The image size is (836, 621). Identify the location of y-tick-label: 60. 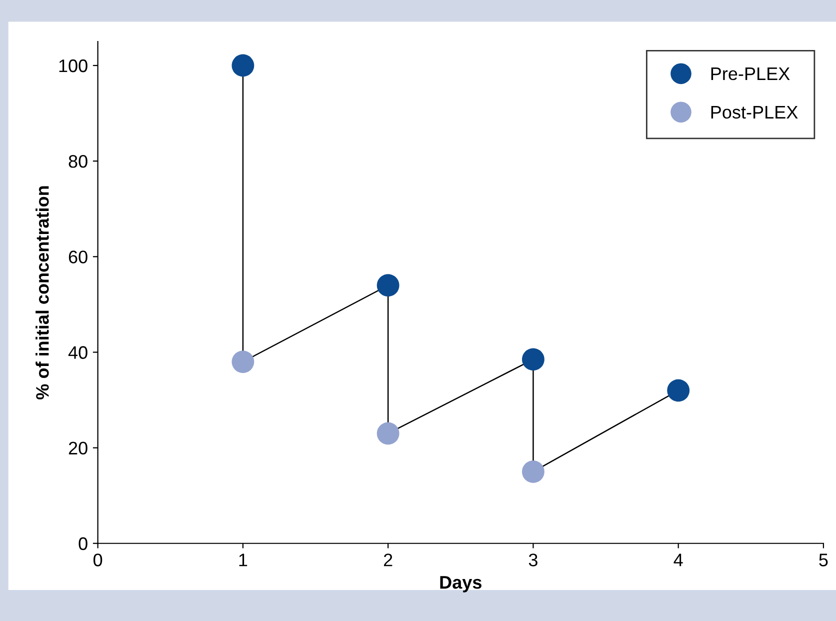
(78, 257).